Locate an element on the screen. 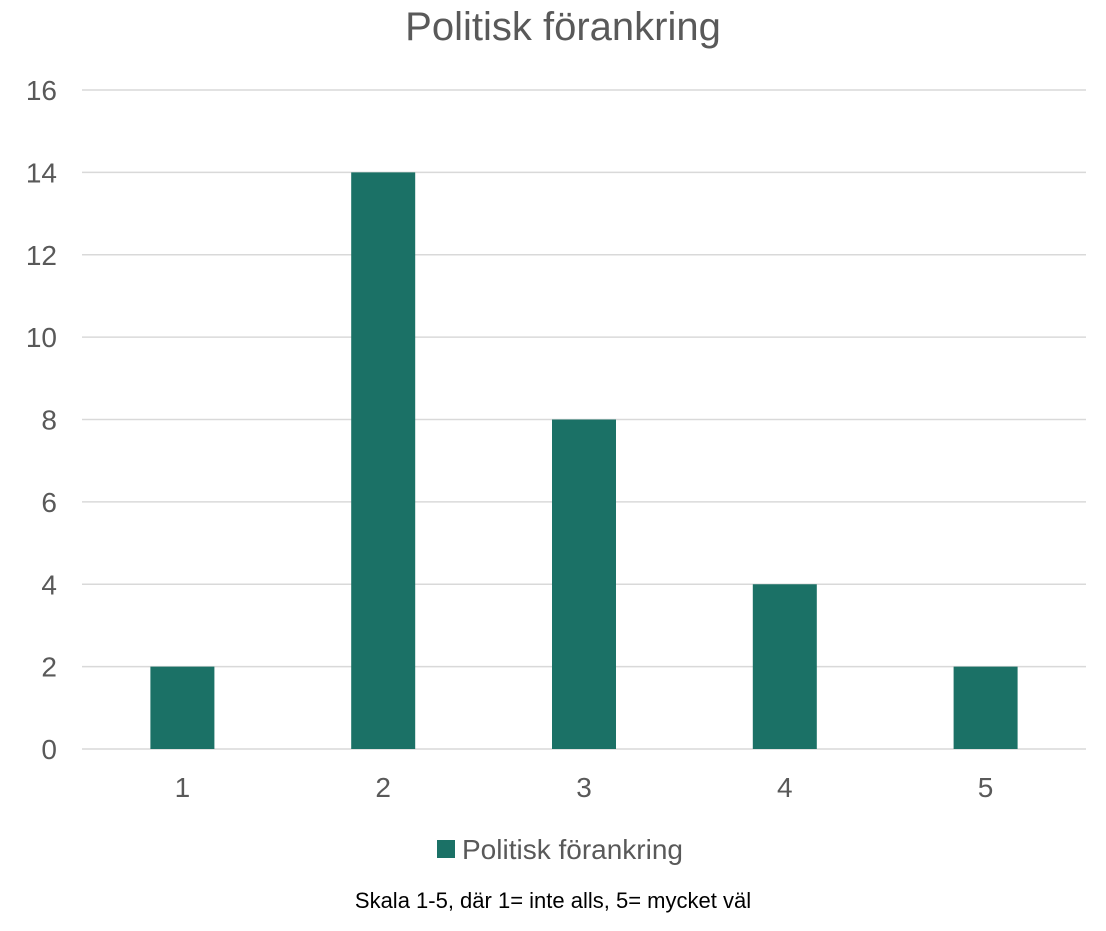 The height and width of the screenshot is (931, 1106). y-tick-label: 4 is located at coordinates (49, 584).